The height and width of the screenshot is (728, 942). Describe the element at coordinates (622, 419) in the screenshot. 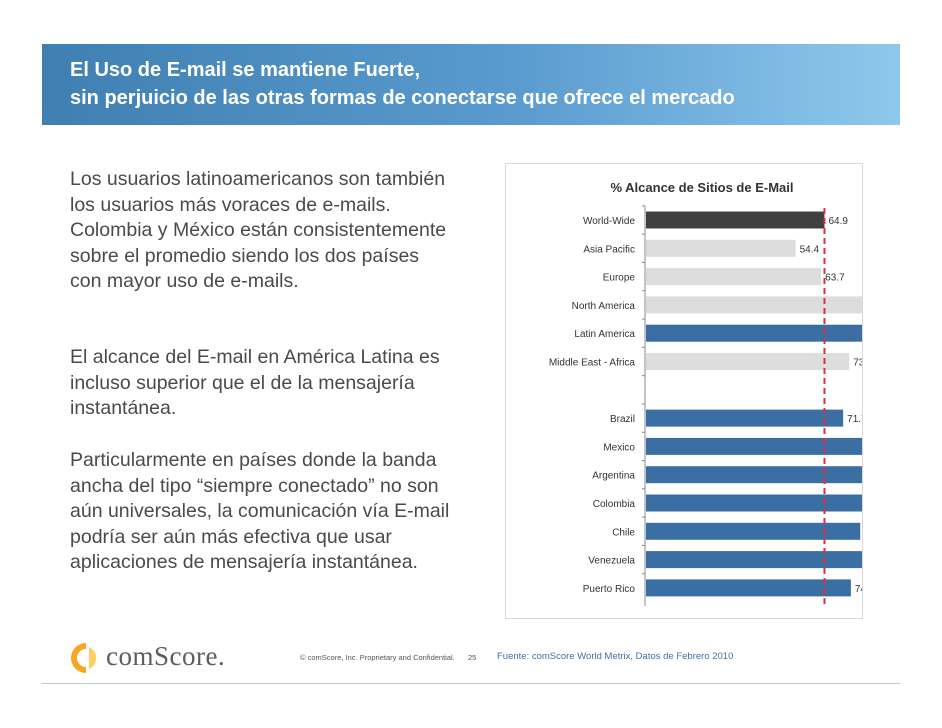

I see `category-label-brazil: Brazil` at that location.